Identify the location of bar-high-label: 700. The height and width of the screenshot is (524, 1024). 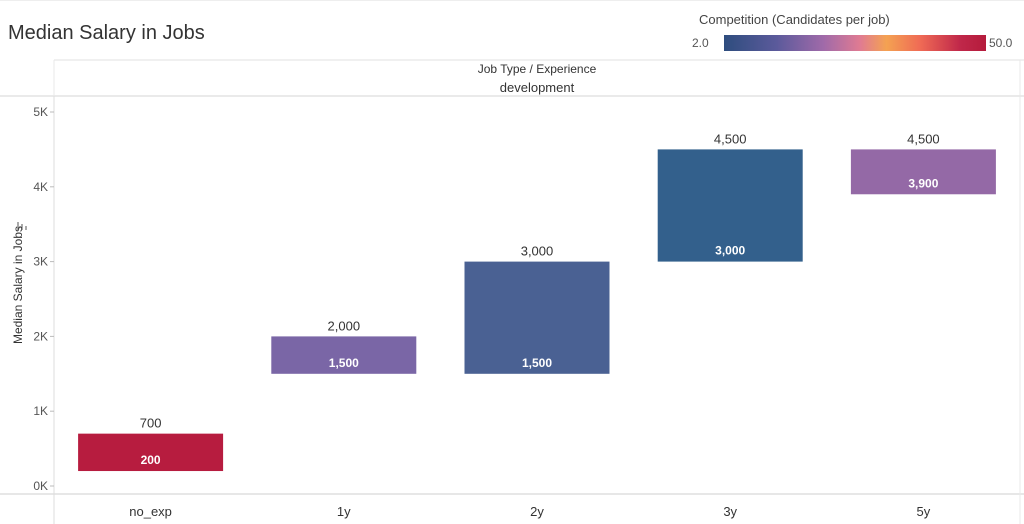
(151, 423).